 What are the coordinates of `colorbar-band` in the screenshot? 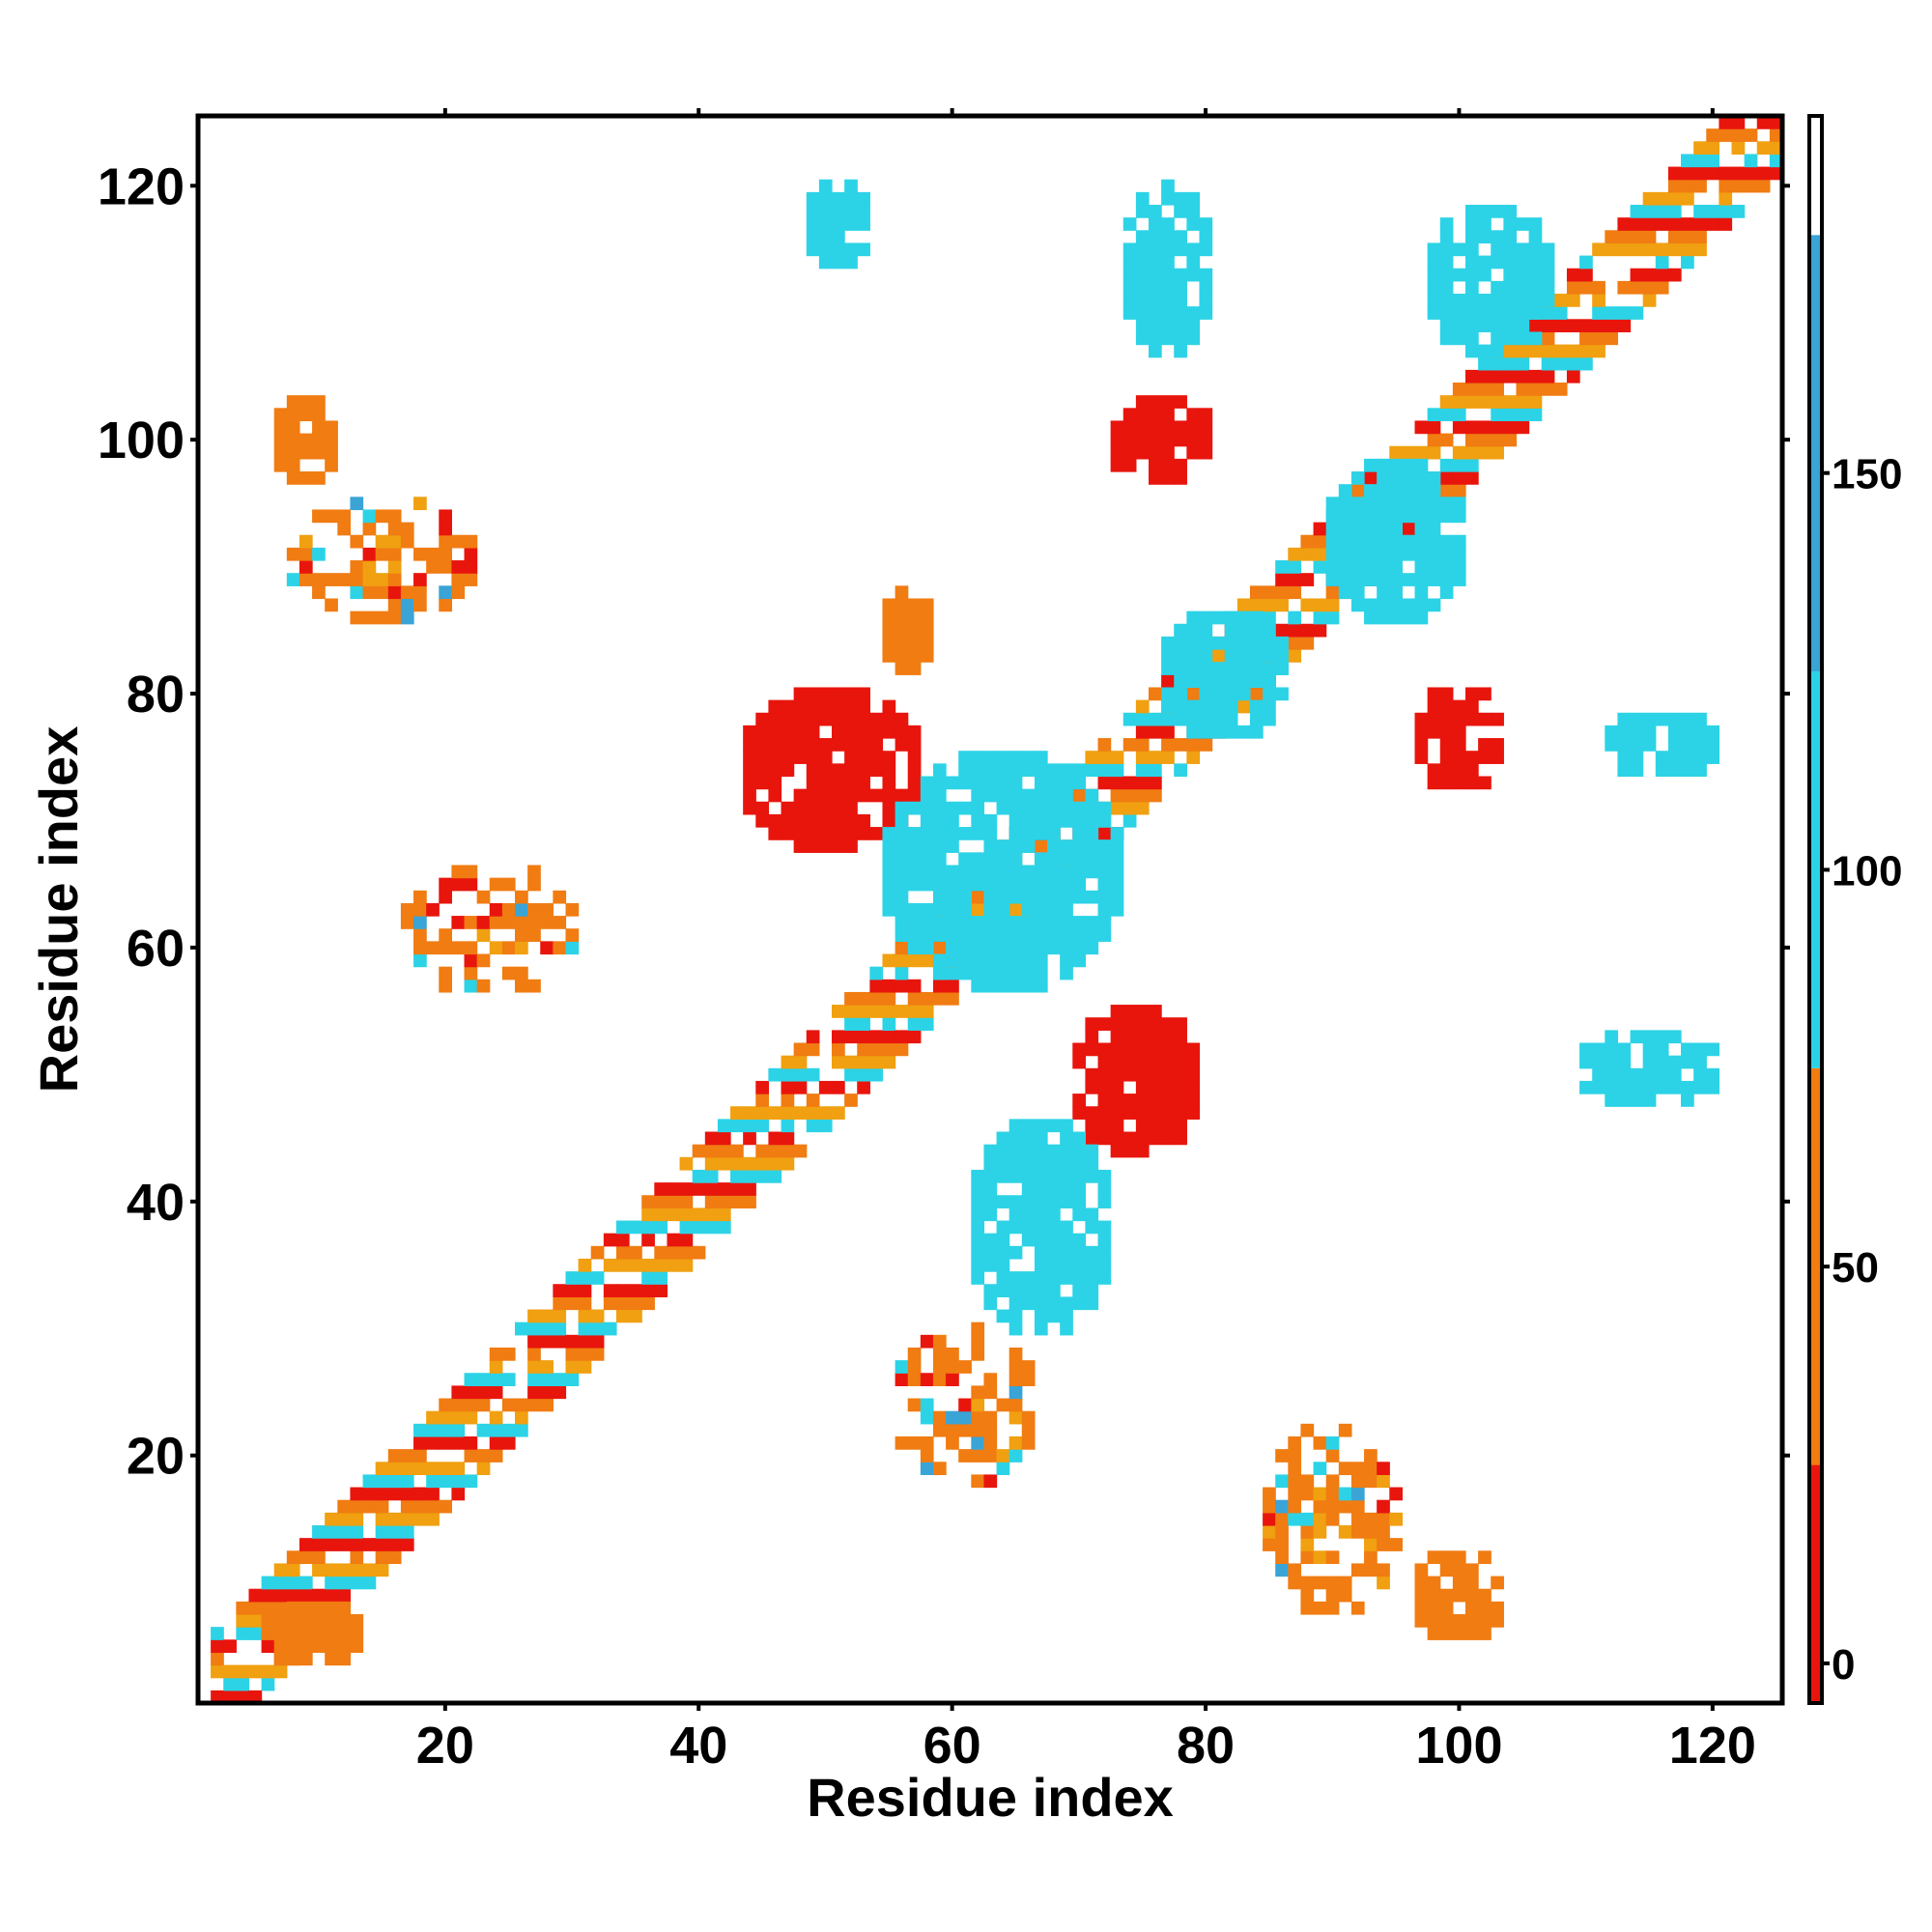 It's located at (1815, 453).